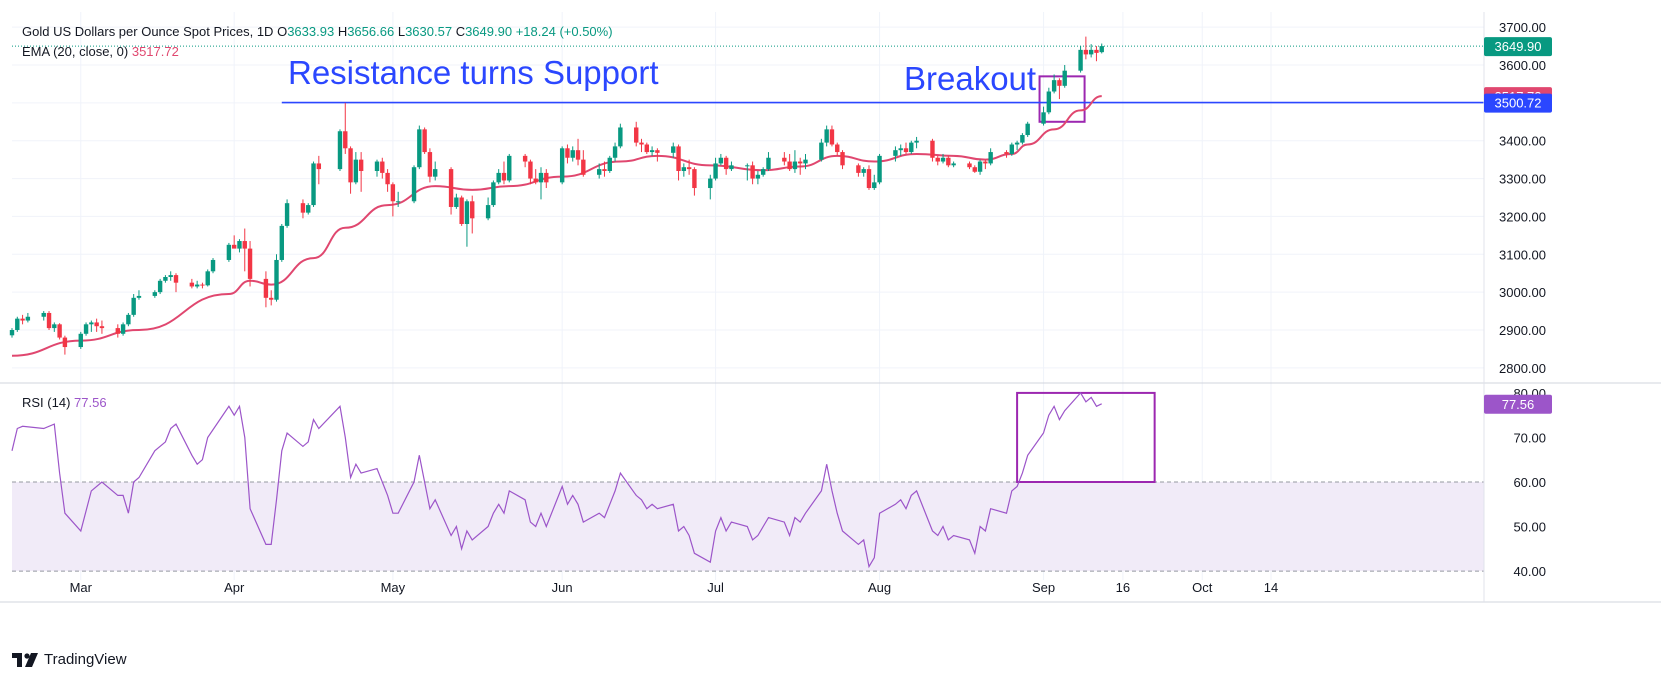 The height and width of the screenshot is (681, 1661). Describe the element at coordinates (748, 526) in the screenshot. I see `rsi-band` at that location.